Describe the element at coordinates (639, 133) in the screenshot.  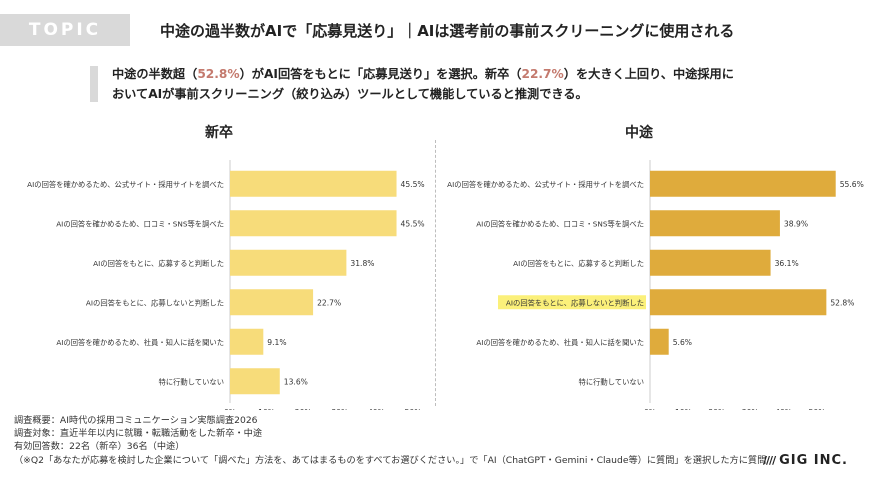
I see `chart-title-chuto: 中途` at that location.